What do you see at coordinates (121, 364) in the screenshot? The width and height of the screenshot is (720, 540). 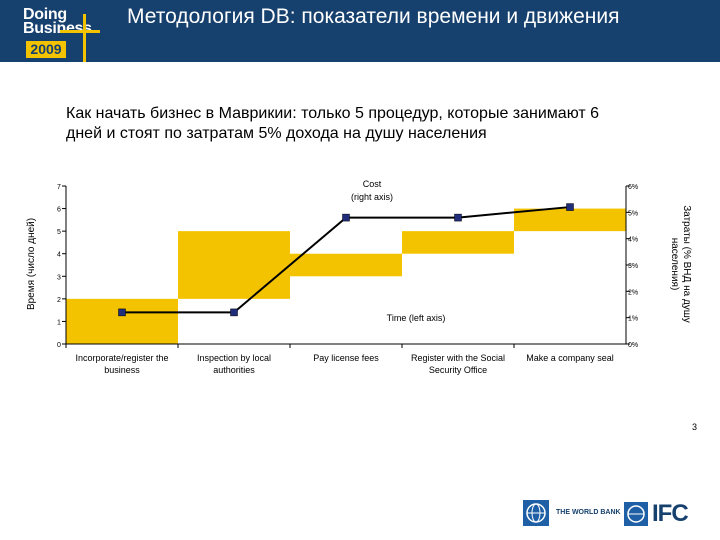 I see `category-label: Incorporate/register the business` at bounding box center [121, 364].